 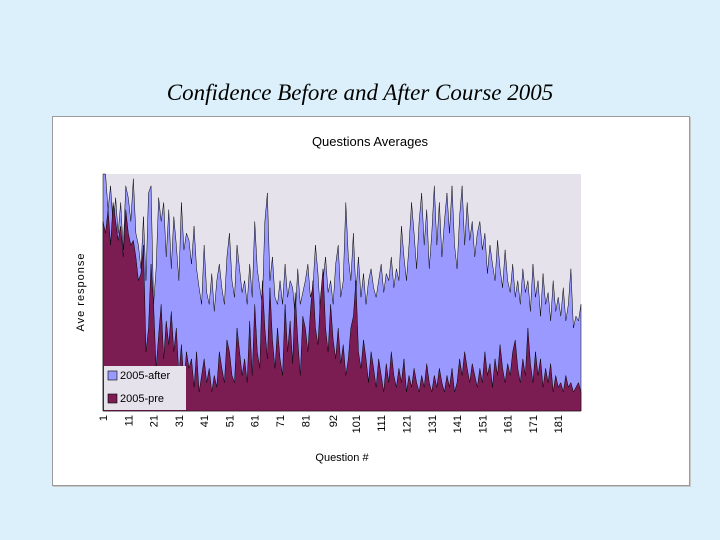 What do you see at coordinates (357, 424) in the screenshot?
I see `x-tick-label: 101` at bounding box center [357, 424].